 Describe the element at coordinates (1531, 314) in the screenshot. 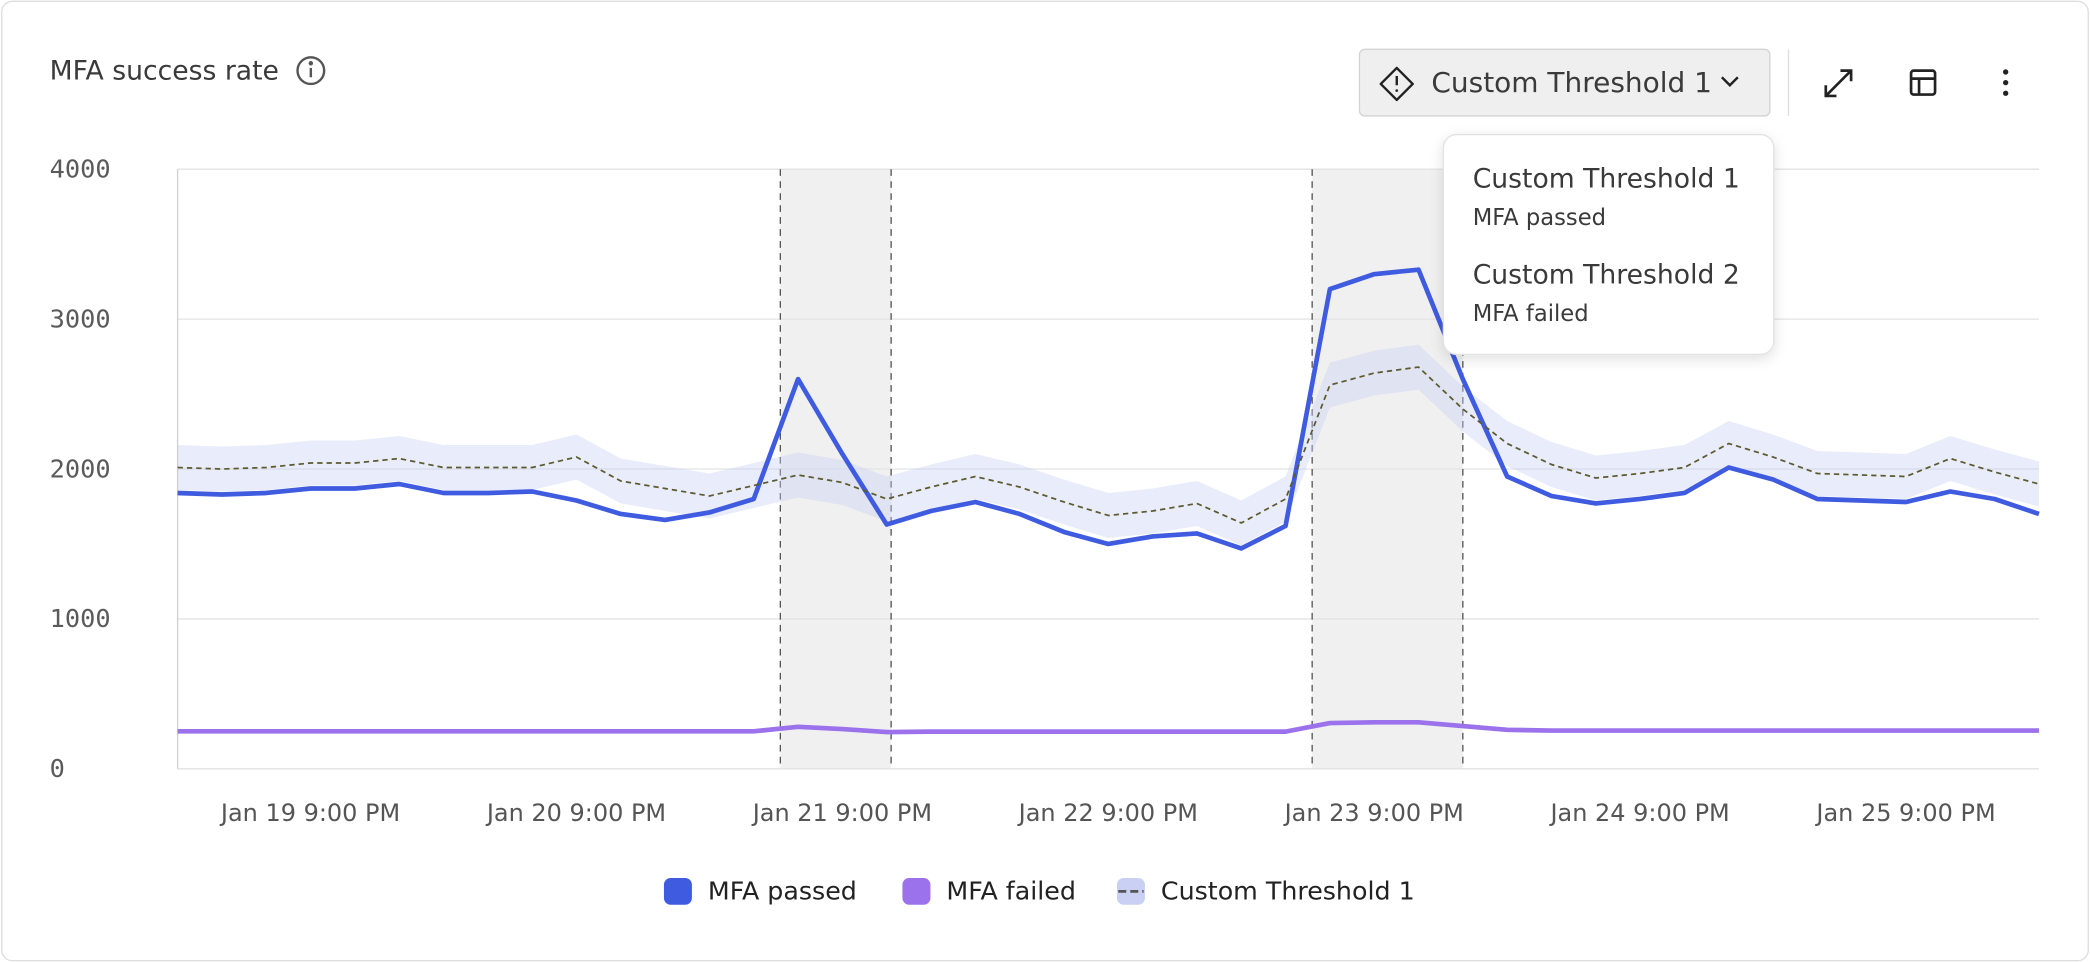

I see `menu-item-metric: MFA failed` at that location.